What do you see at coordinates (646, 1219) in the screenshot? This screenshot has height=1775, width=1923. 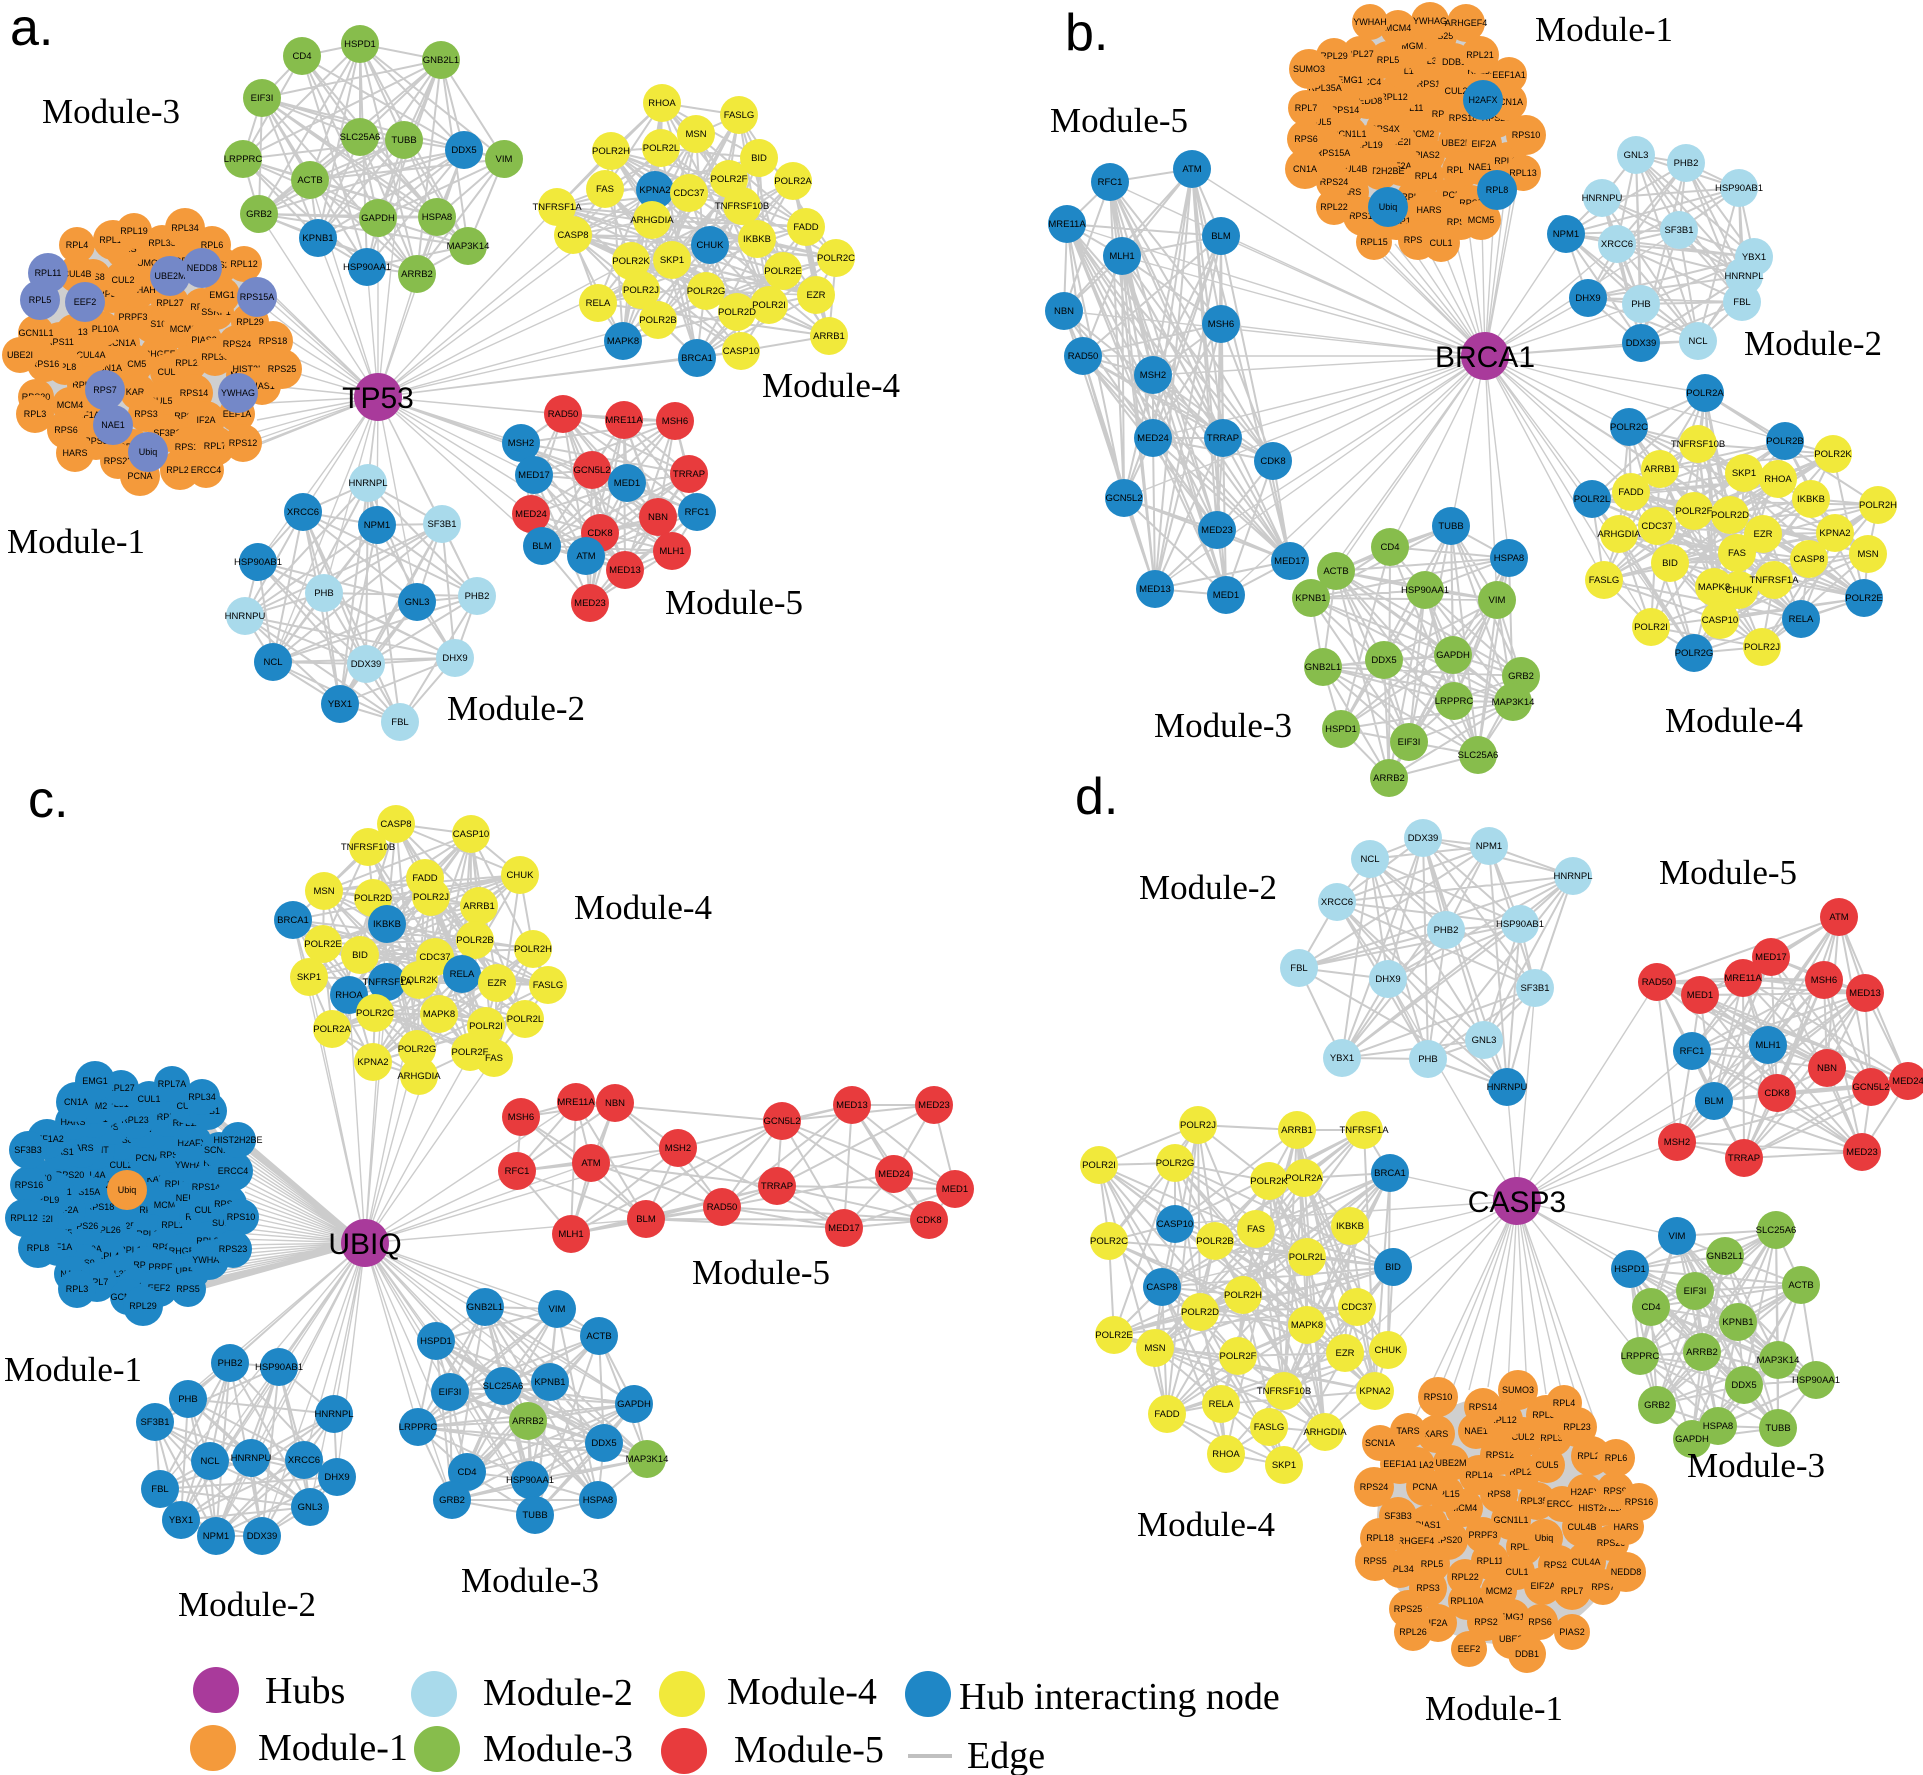 I see `svg-text: BLM` at bounding box center [646, 1219].